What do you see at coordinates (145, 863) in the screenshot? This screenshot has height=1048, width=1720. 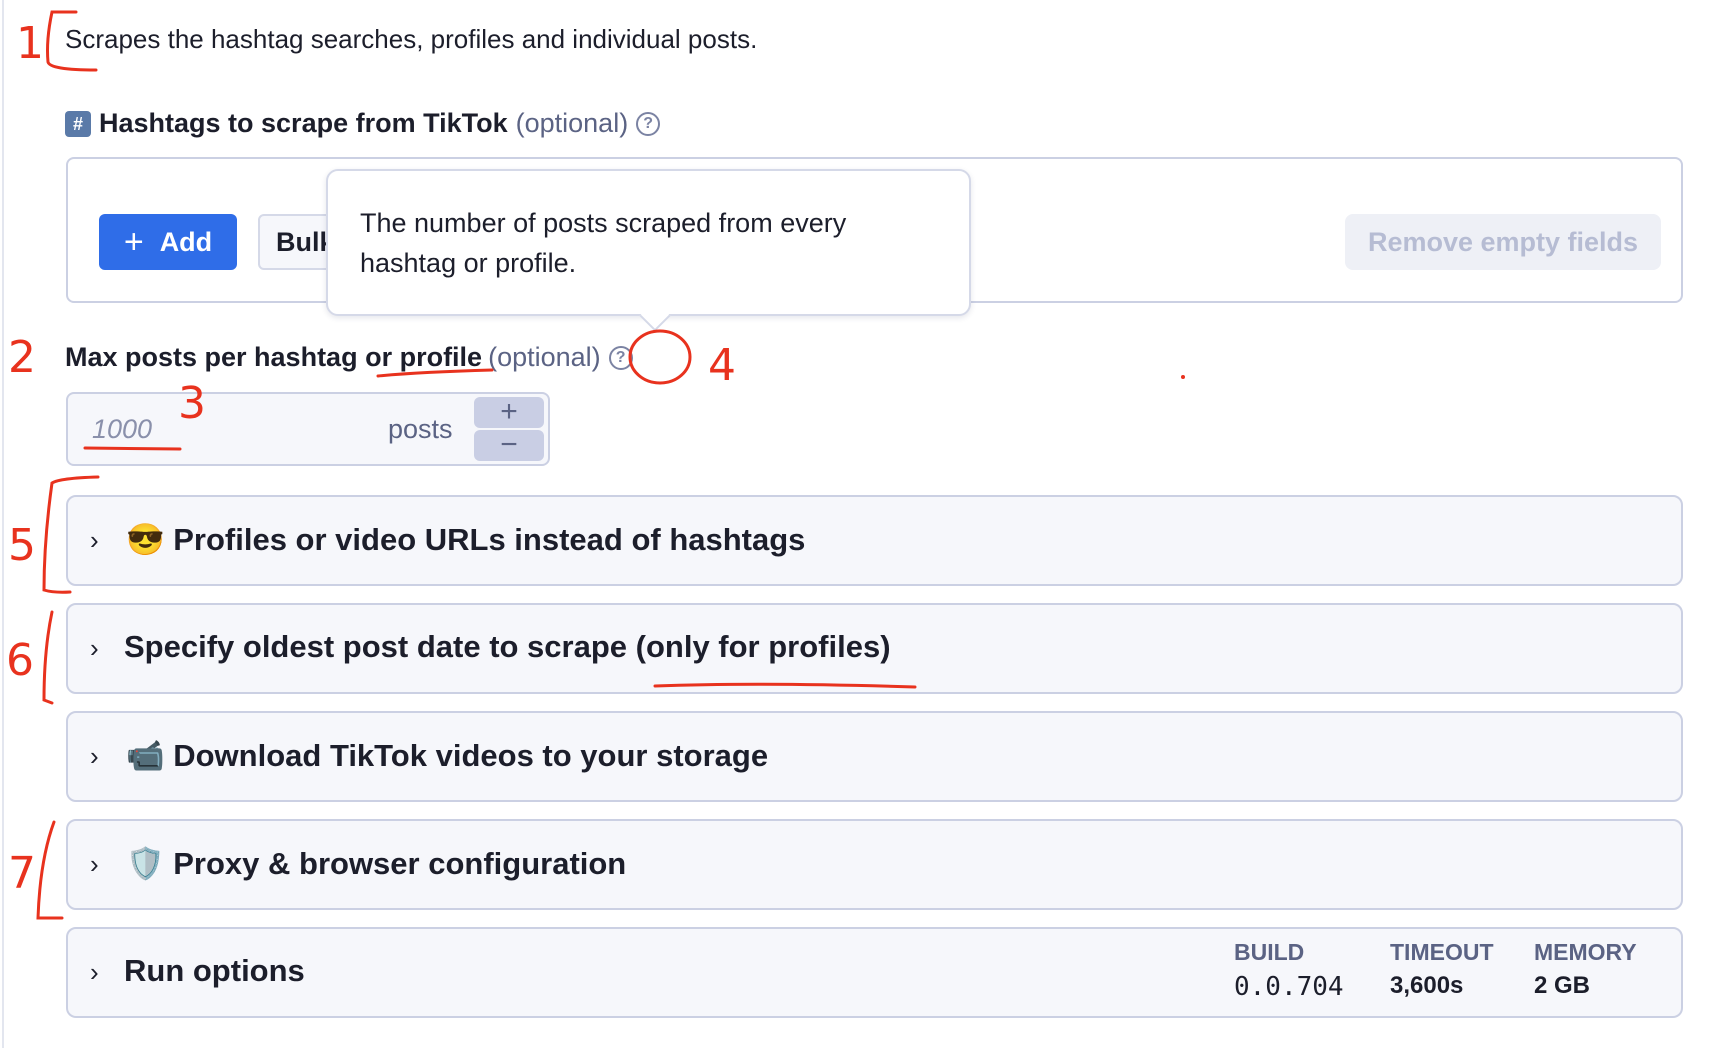 I see `shield-emoji-icon: 🛡️` at bounding box center [145, 863].